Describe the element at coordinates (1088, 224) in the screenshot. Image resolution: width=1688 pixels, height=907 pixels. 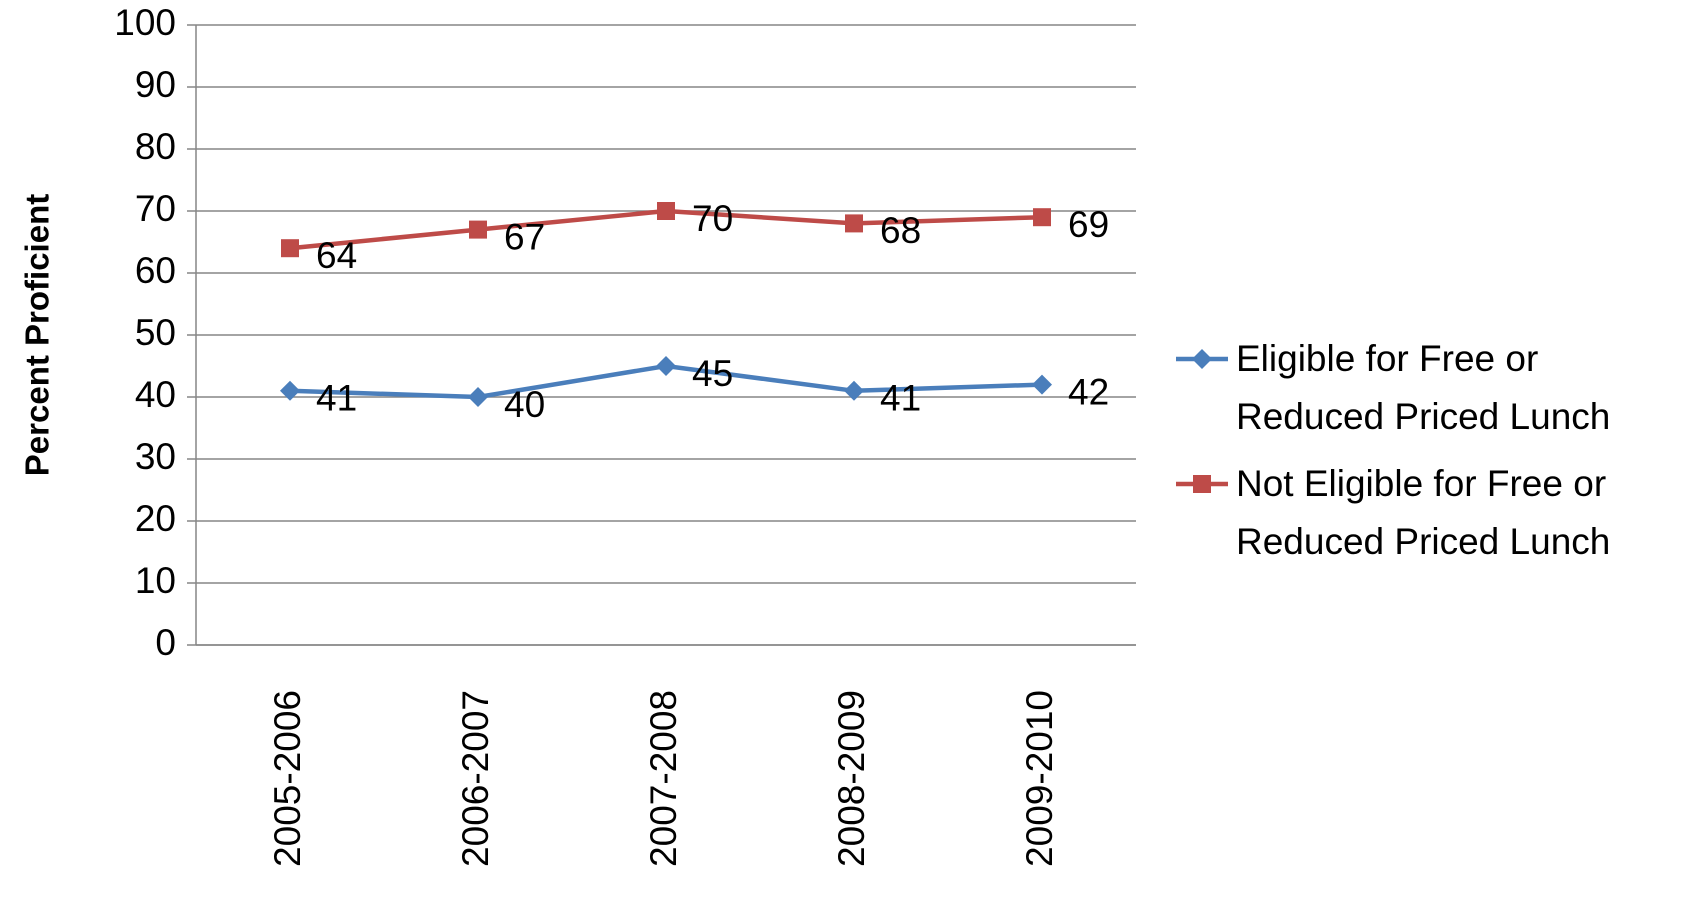
I see `data-label: 69` at that location.